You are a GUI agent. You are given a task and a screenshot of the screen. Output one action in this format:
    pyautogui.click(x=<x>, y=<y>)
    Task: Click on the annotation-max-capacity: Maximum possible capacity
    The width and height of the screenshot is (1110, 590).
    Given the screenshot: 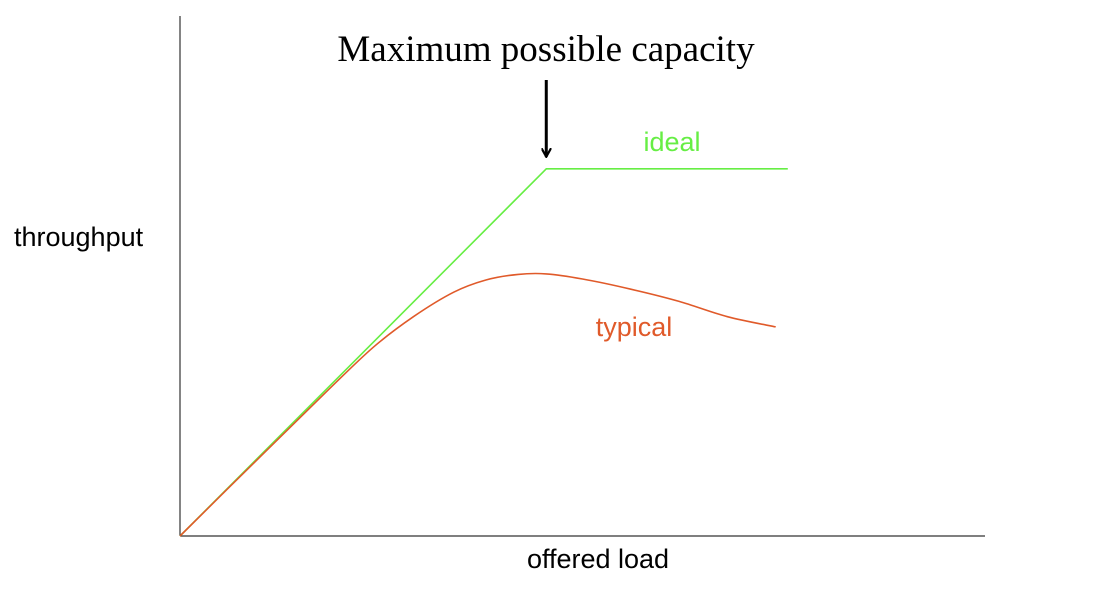 What is the action you would take?
    pyautogui.click(x=546, y=49)
    